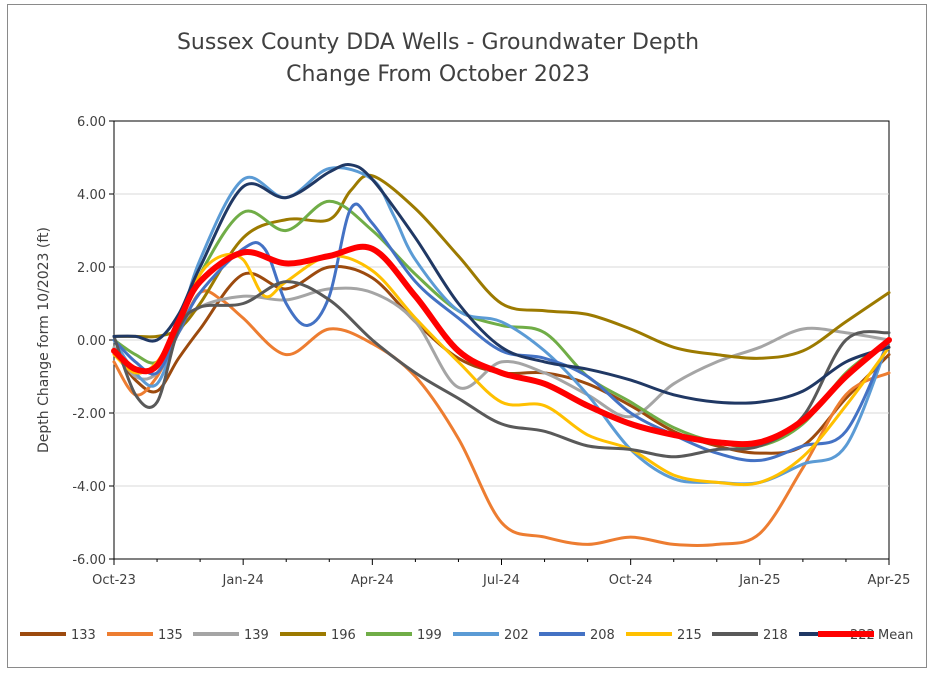 Image resolution: width=936 pixels, height=676 pixels. I want to click on y-tick-label: 4.00, so click(91, 195).